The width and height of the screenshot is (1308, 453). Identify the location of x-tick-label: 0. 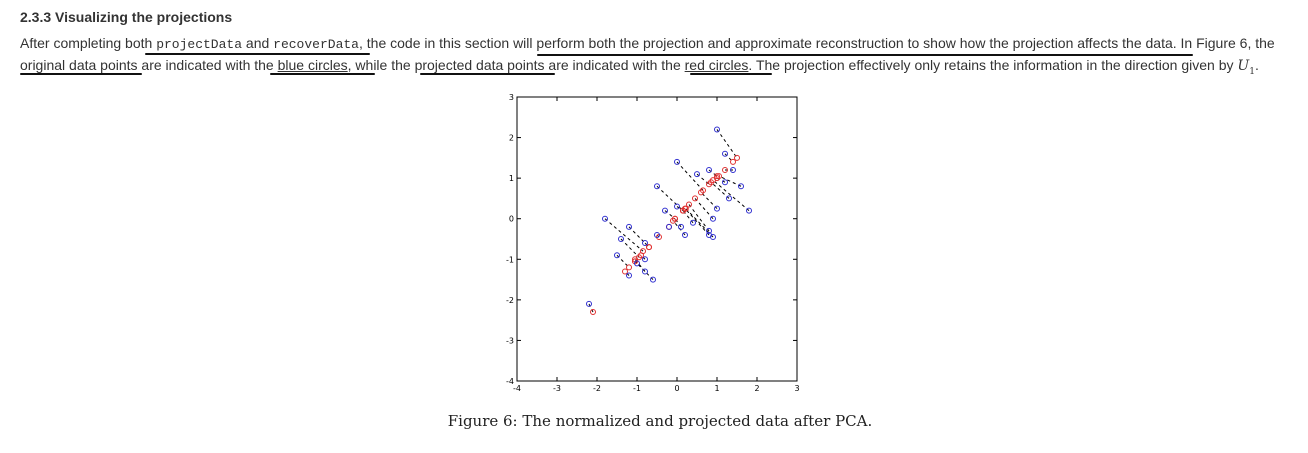
(676, 388).